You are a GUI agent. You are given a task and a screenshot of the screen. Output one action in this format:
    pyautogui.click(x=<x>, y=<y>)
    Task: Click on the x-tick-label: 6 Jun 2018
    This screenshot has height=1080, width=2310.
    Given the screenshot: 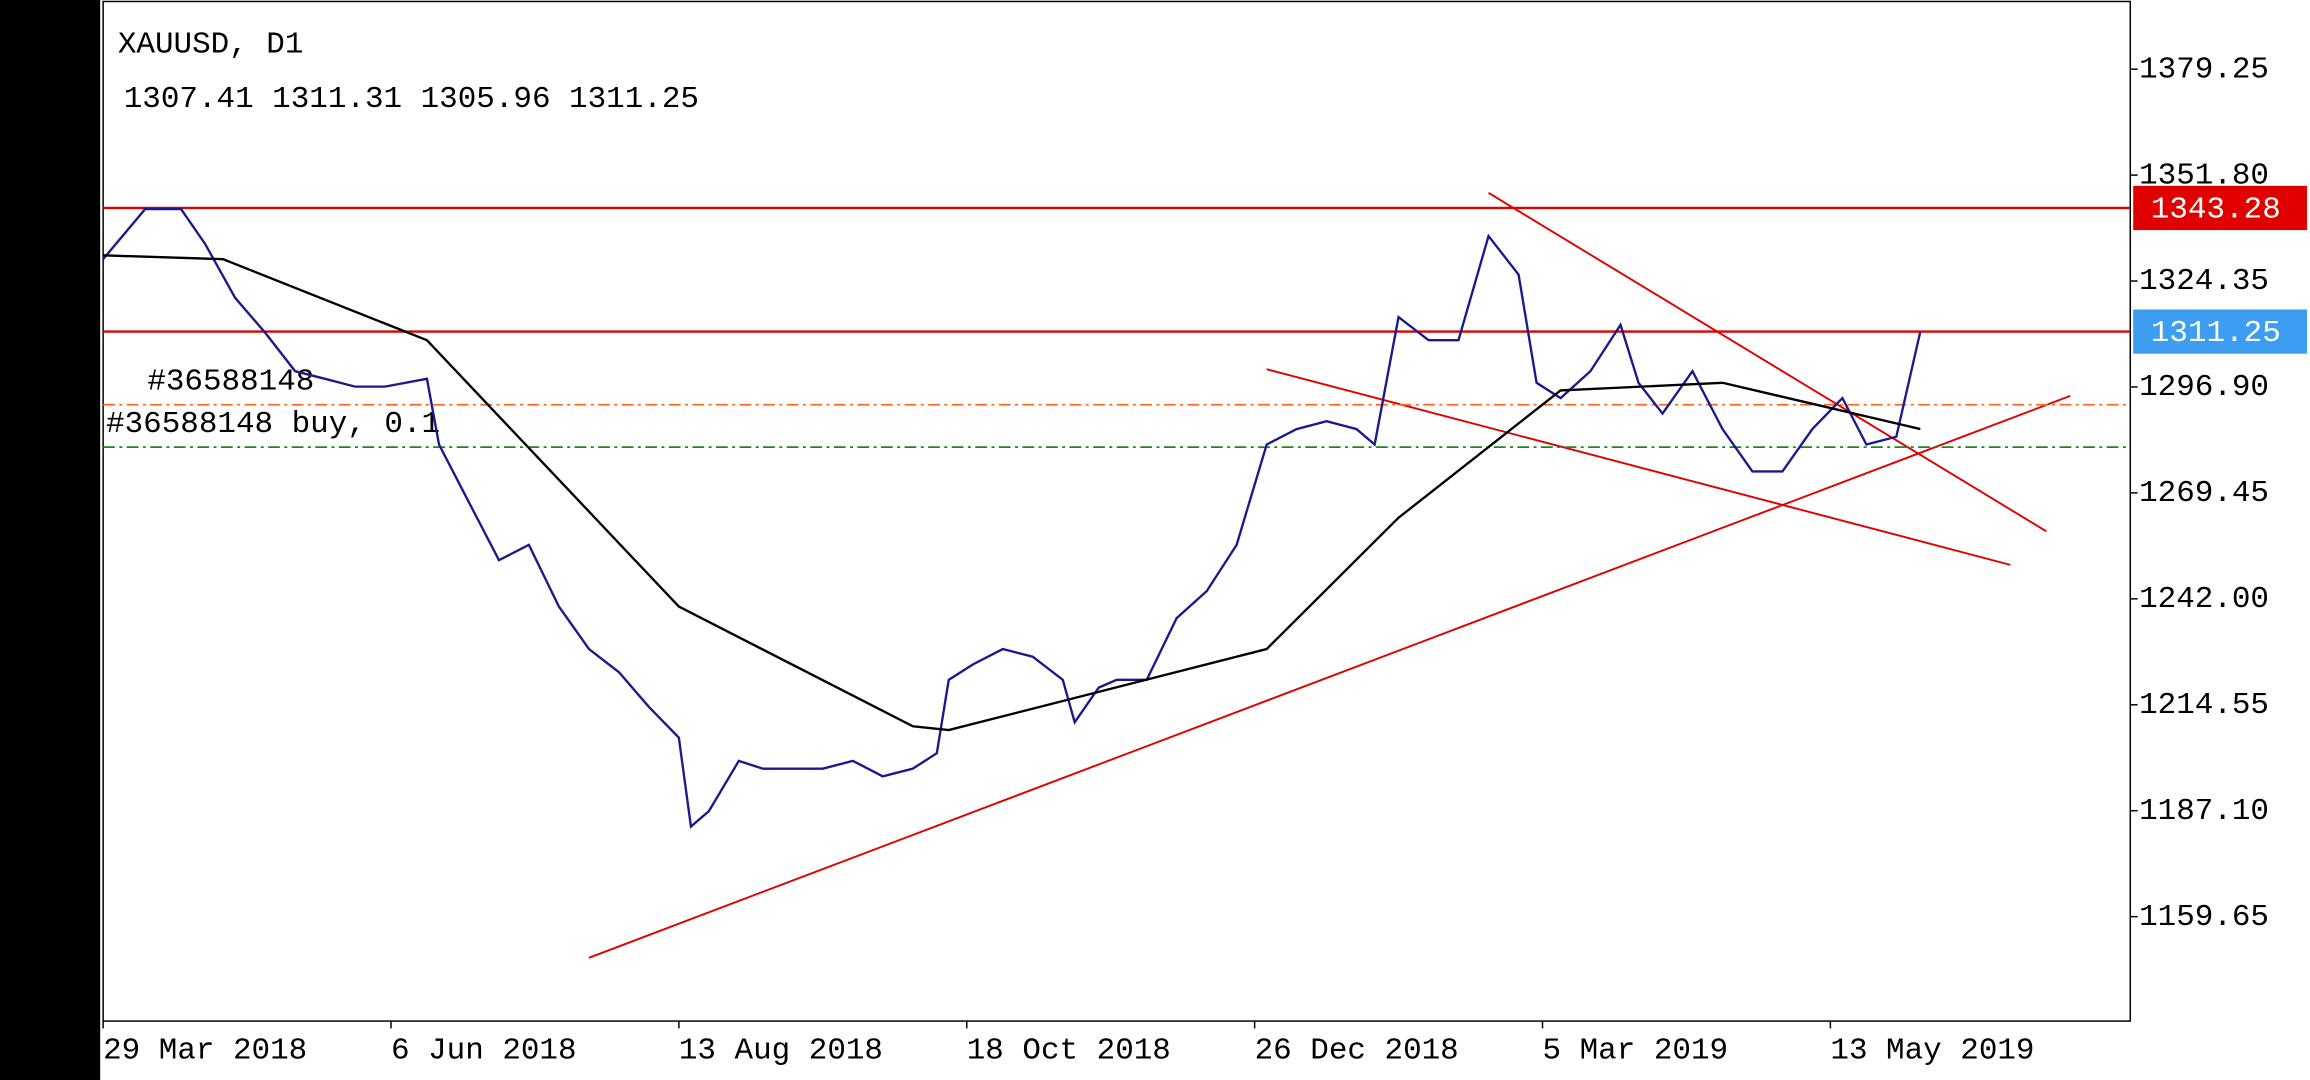 What is the action you would take?
    pyautogui.click(x=484, y=1051)
    